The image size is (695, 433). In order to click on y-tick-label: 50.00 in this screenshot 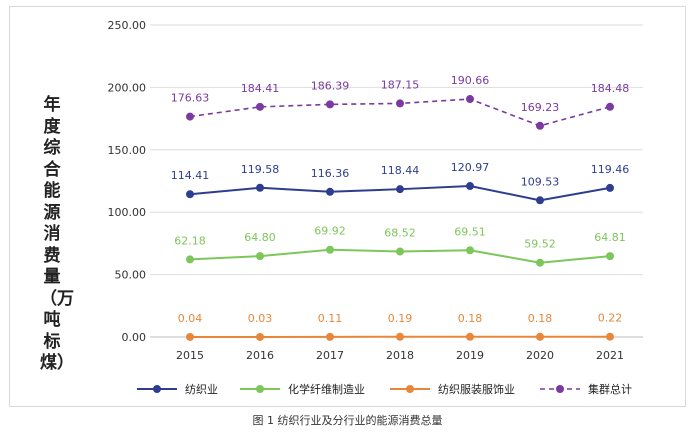, I will do `click(131, 275)`.